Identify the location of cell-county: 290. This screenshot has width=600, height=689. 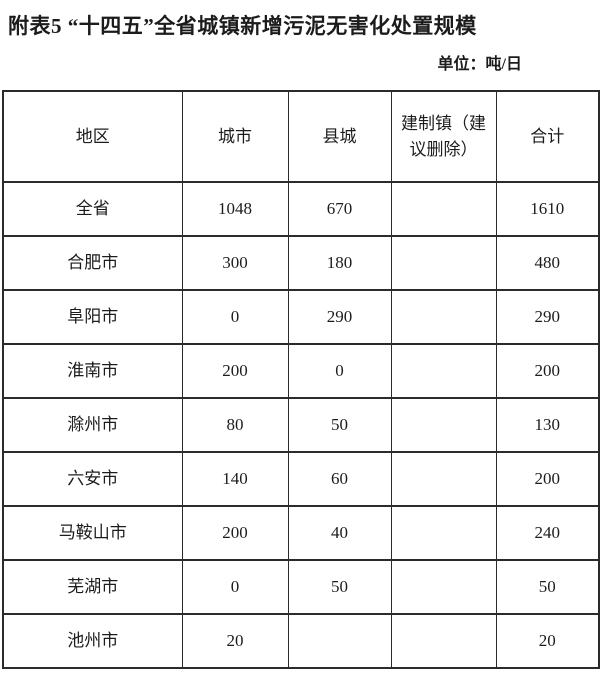
(339, 317).